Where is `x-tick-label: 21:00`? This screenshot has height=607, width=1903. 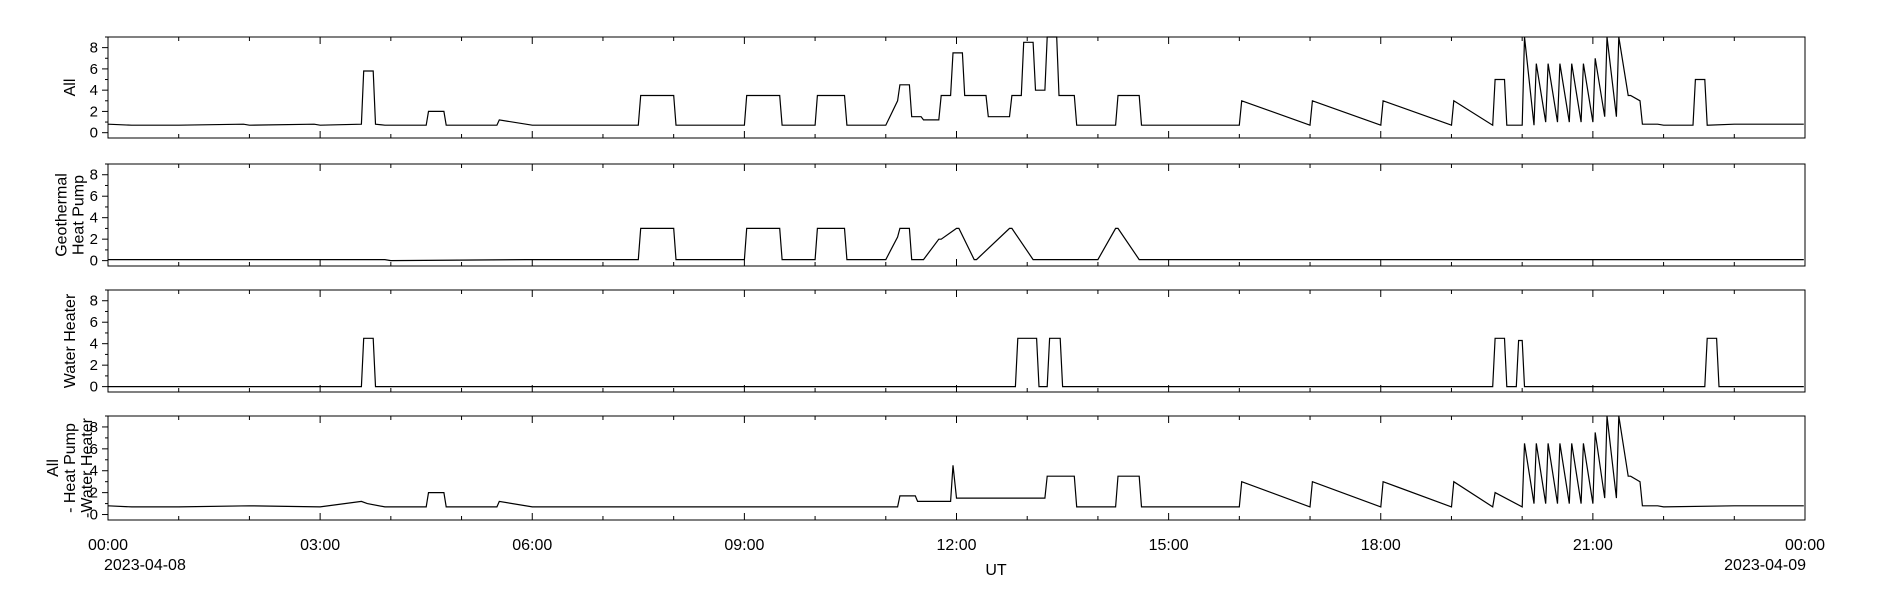
x-tick-label: 21:00 is located at coordinates (1593, 545).